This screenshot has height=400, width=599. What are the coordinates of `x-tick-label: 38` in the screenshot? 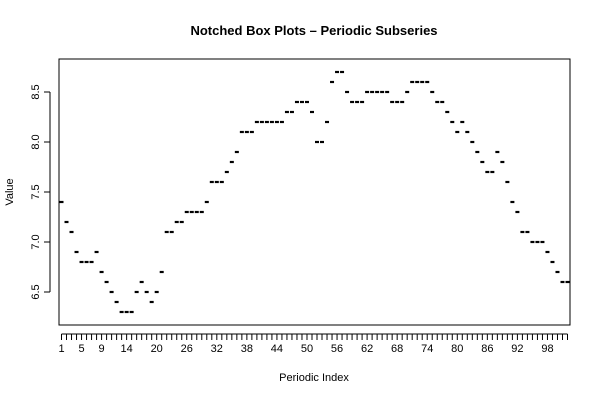 It's located at (247, 349).